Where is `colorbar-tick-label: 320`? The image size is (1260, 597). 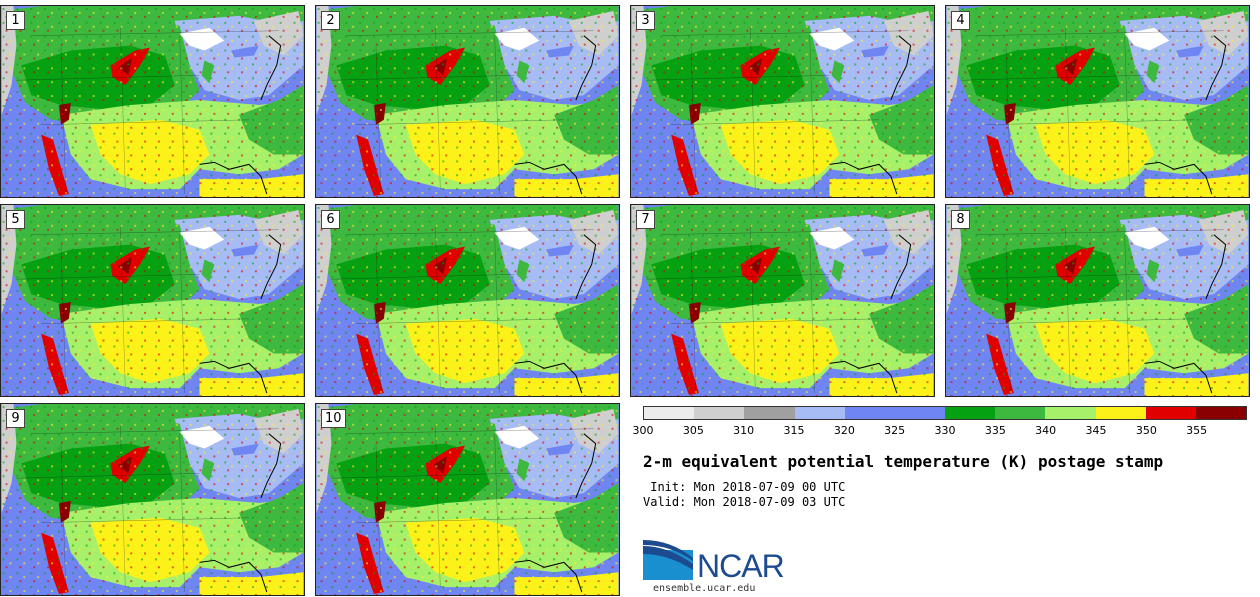
colorbar-tick-label: 320 is located at coordinates (844, 430).